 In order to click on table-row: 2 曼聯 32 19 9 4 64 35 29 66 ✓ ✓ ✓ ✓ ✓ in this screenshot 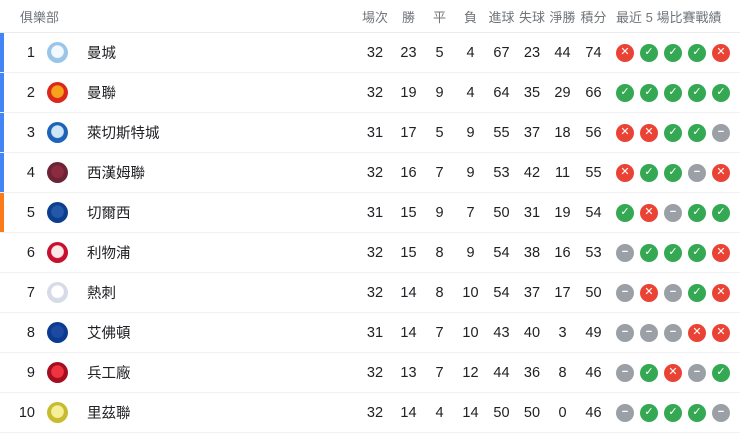, I will do `click(370, 93)`.